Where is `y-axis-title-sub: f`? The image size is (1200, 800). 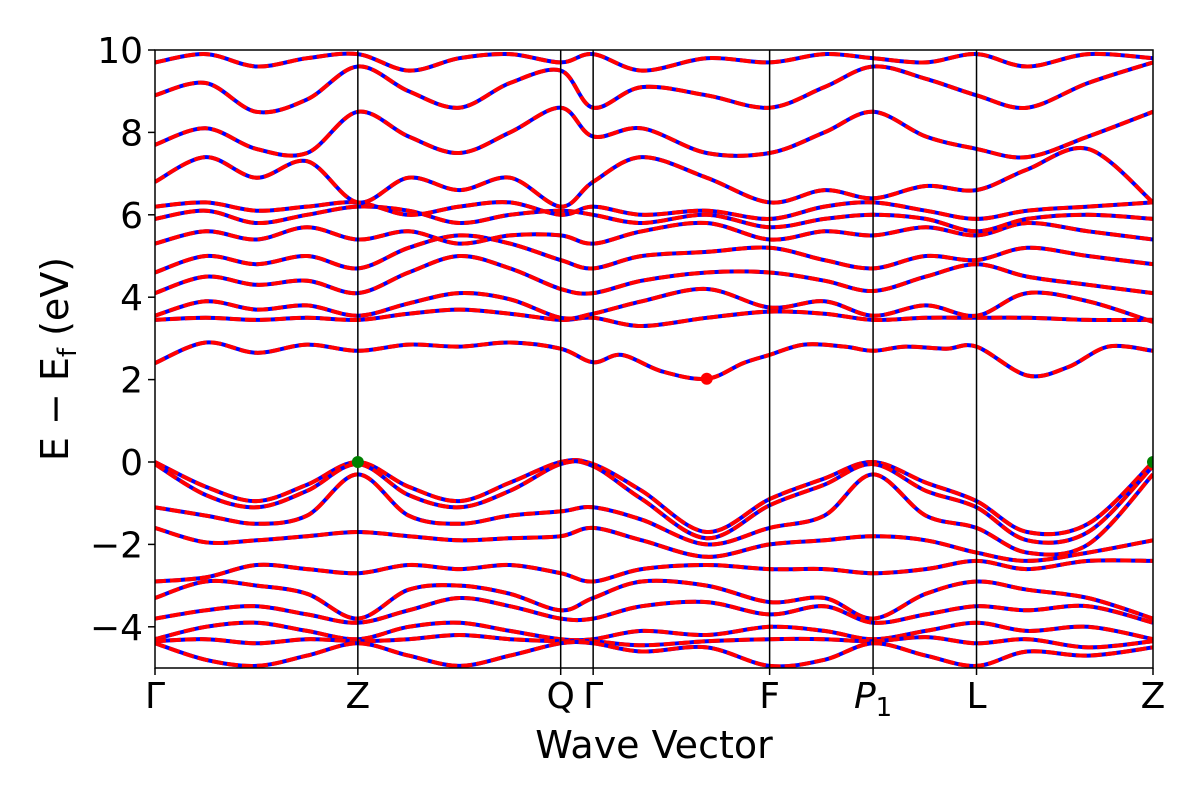 y-axis-title-sub: f is located at coordinates (68, 352).